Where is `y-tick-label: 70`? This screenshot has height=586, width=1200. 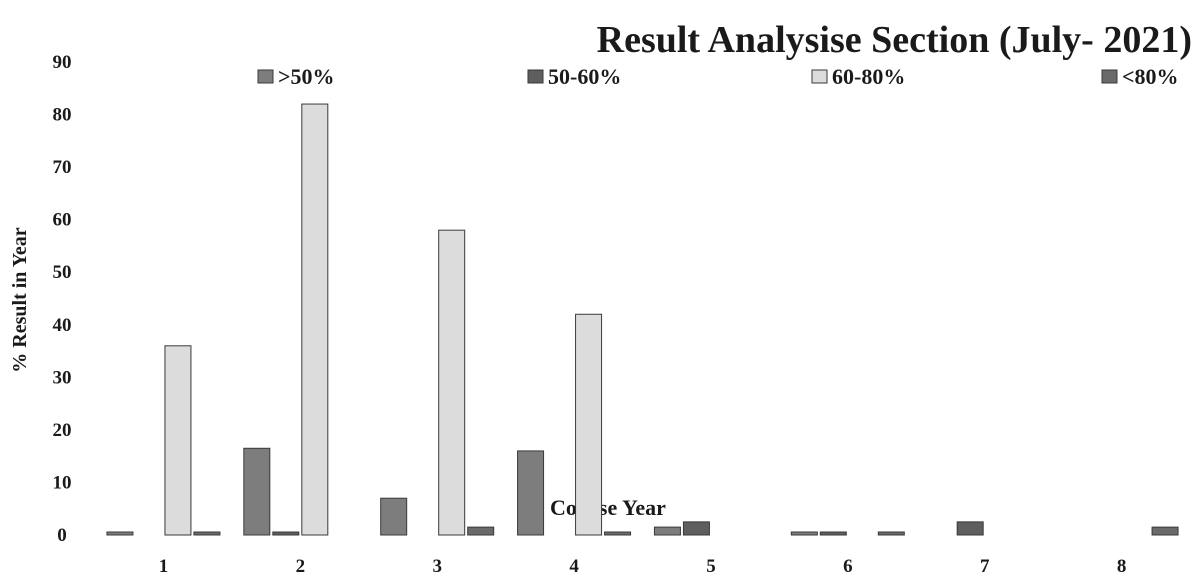 y-tick-label: 70 is located at coordinates (62, 167).